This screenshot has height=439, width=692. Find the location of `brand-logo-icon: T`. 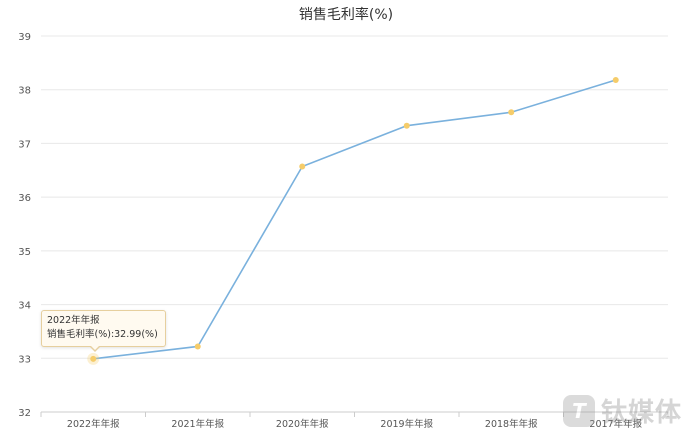

brand-logo-icon: T is located at coordinates (578, 410).